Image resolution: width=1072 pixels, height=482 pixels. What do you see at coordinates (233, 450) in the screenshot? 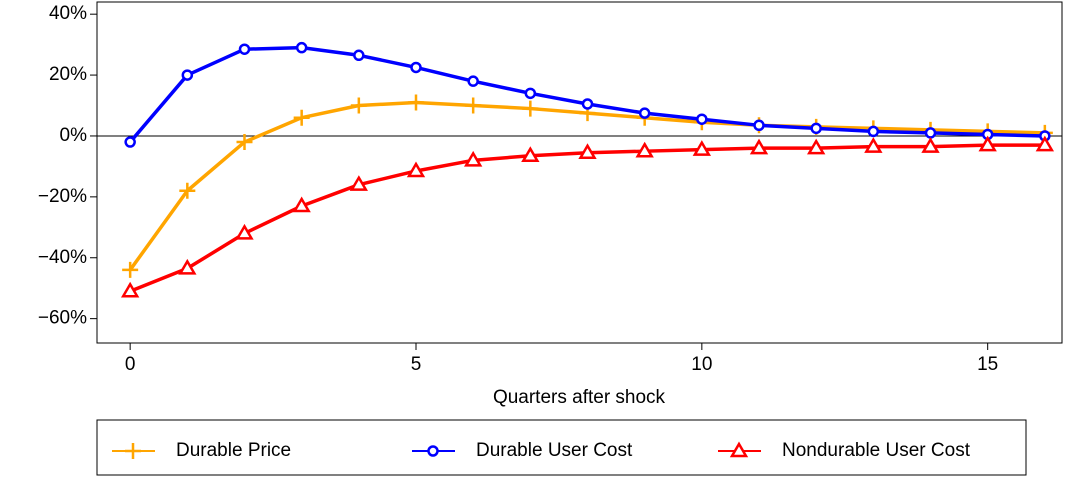
I see `legend-label: Durable Price` at bounding box center [233, 450].